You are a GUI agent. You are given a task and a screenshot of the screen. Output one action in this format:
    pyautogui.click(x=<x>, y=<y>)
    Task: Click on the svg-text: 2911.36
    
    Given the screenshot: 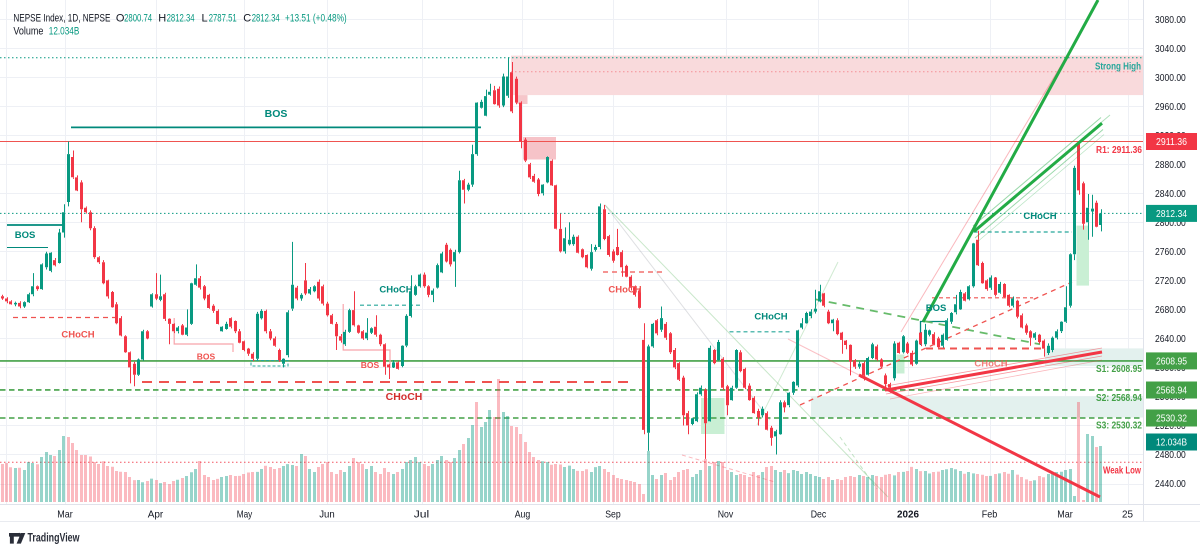 What is the action you would take?
    pyautogui.click(x=1171, y=142)
    